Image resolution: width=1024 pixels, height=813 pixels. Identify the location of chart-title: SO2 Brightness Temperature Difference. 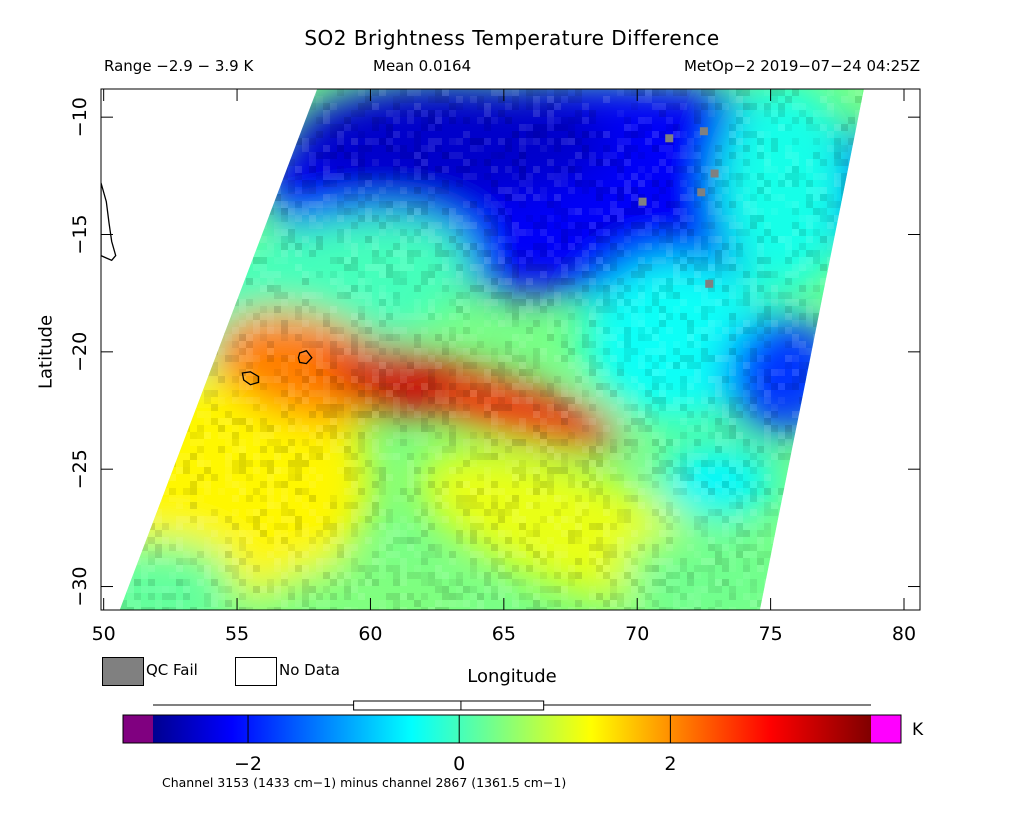
(512, 38).